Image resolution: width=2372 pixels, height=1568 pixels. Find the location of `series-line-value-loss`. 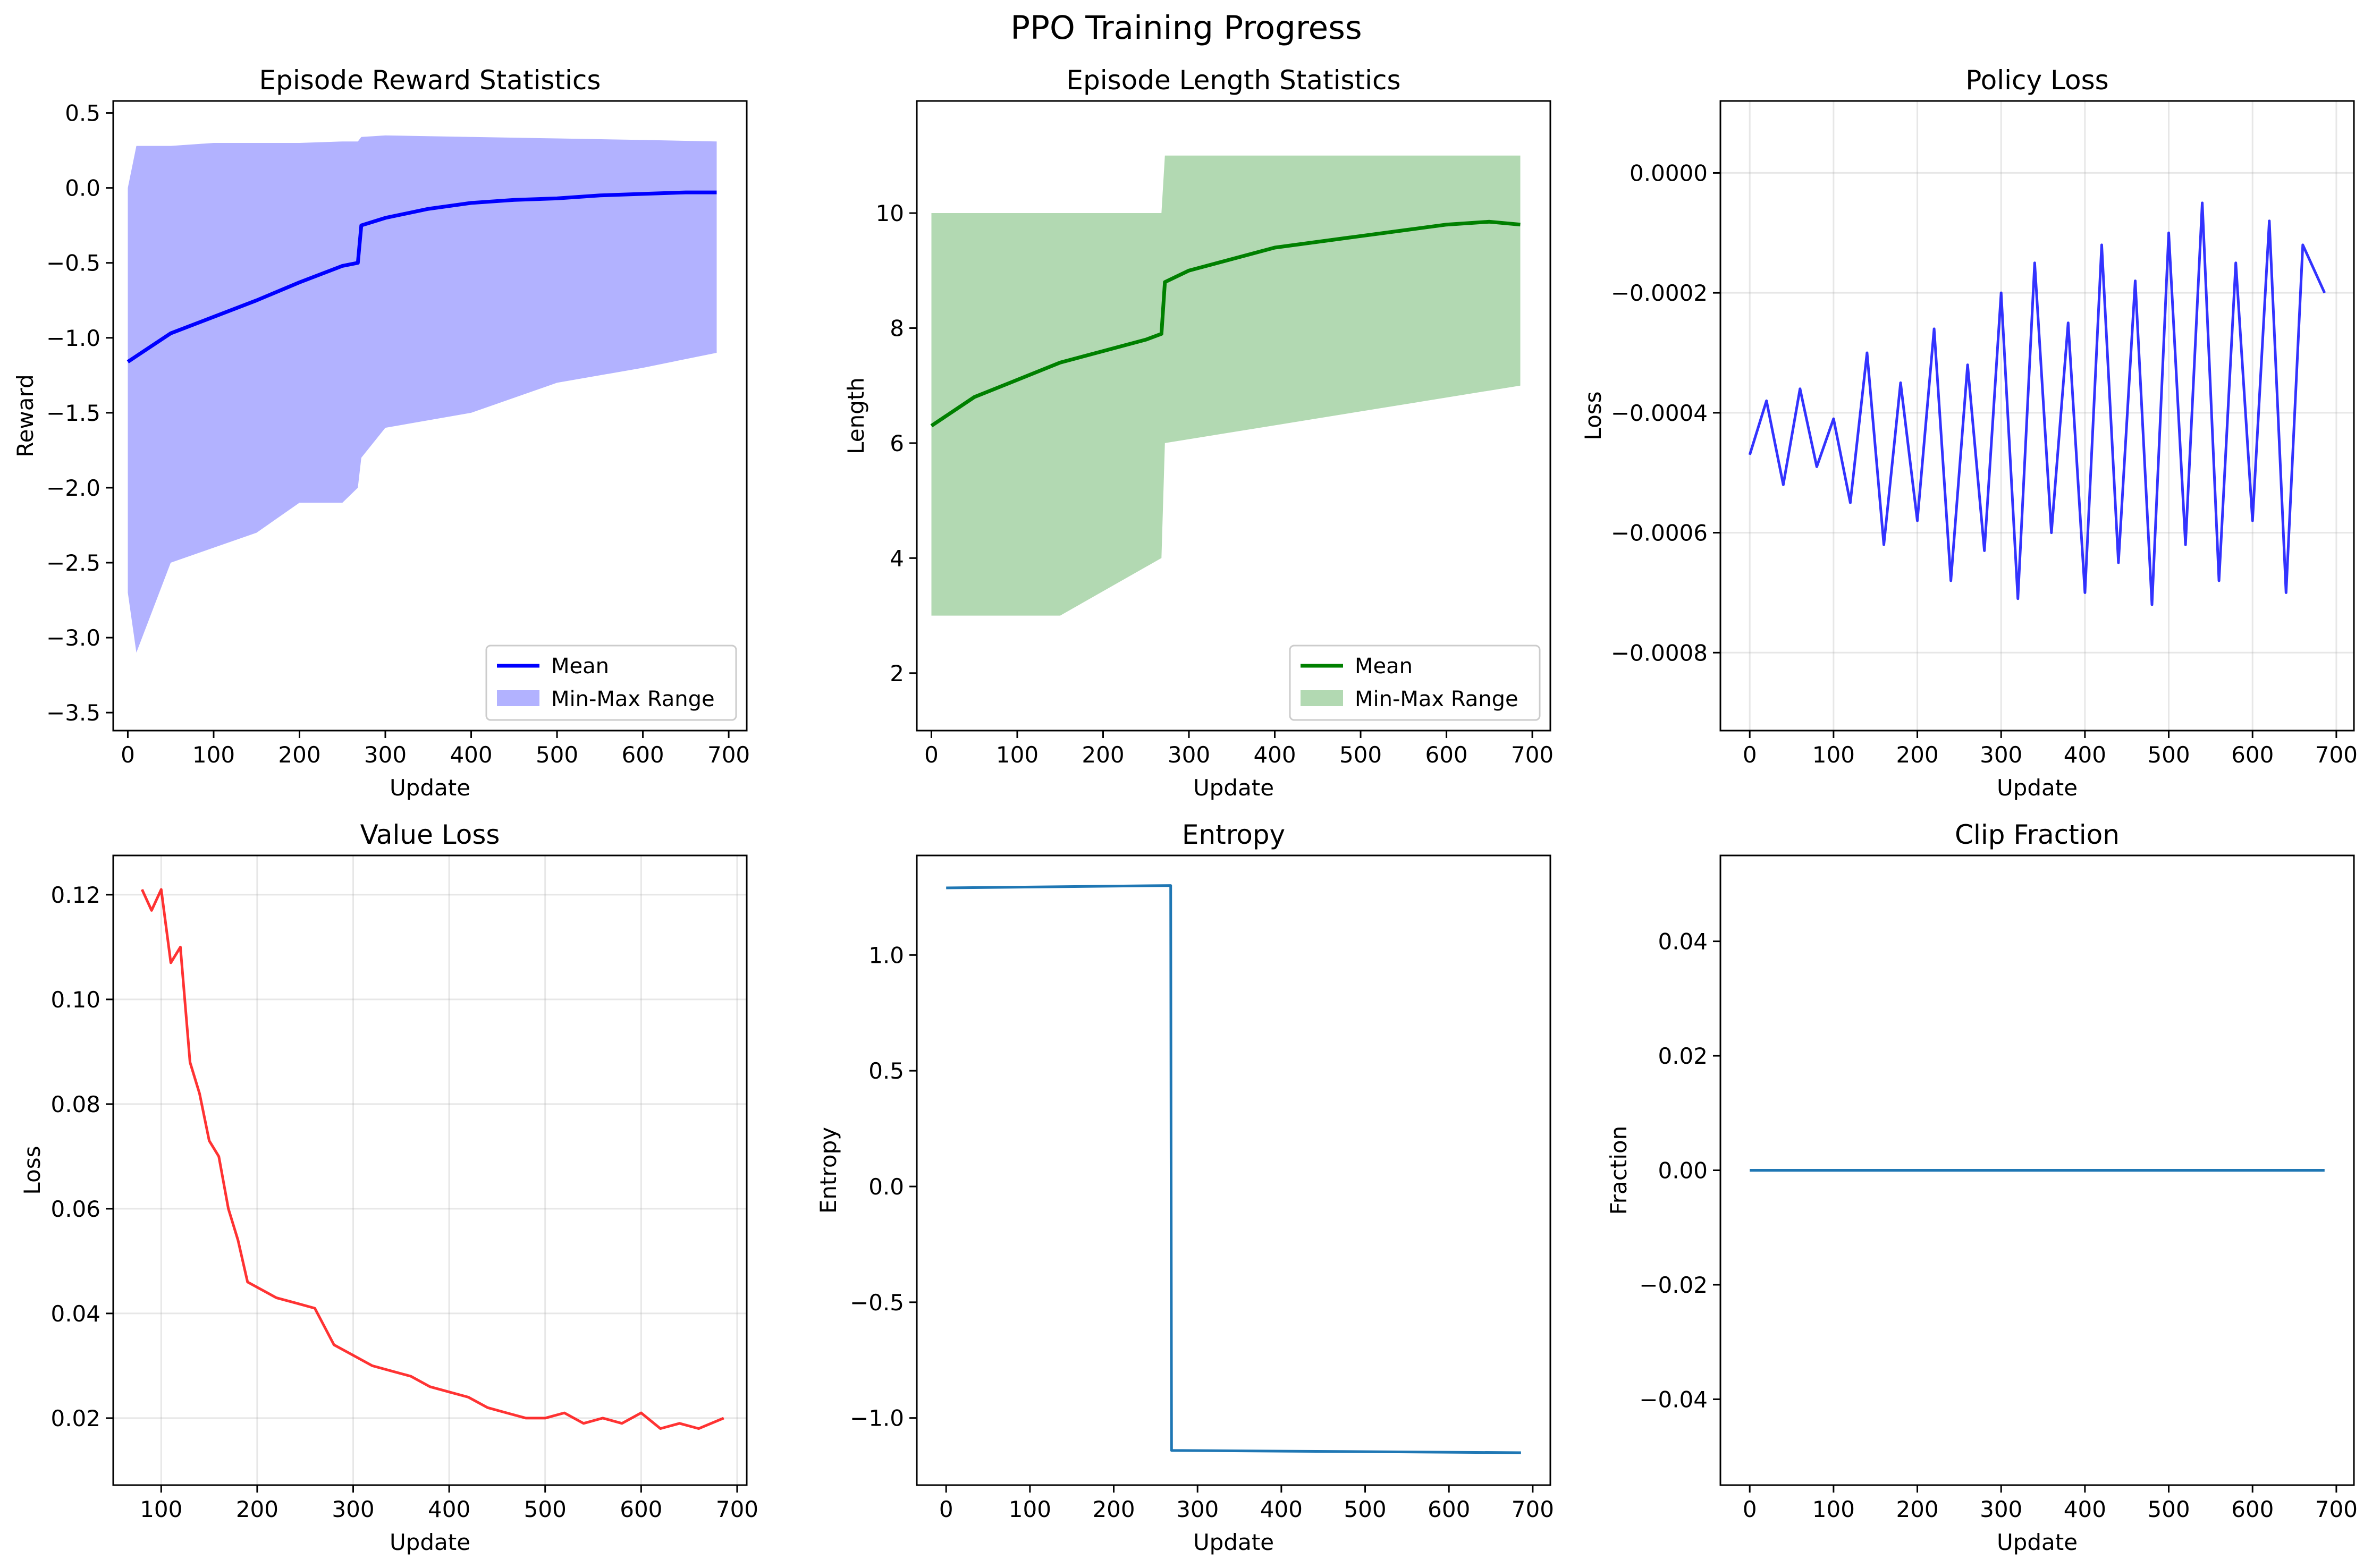

series-line-value-loss is located at coordinates (432, 1159).